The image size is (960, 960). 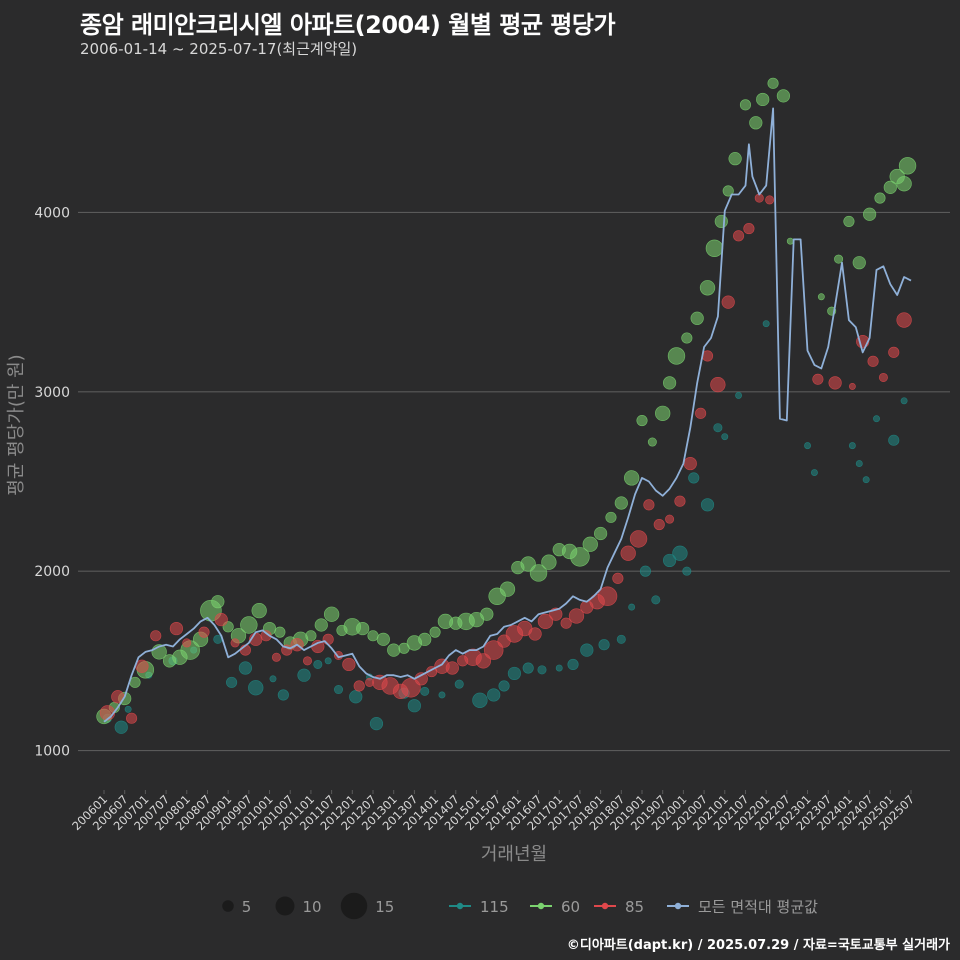 I want to click on y-tick-label: 3000, so click(x=52, y=393).